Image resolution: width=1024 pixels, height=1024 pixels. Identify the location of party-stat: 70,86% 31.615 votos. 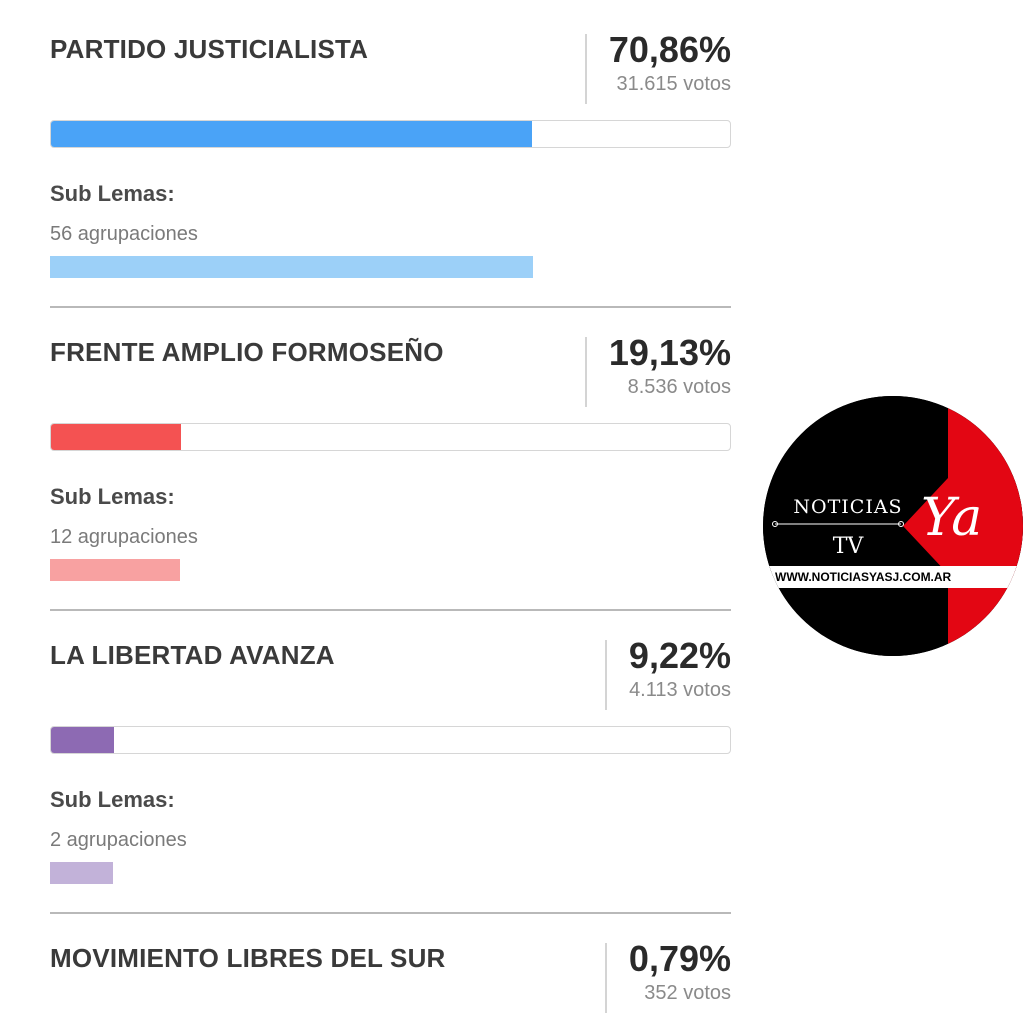
(657, 67).